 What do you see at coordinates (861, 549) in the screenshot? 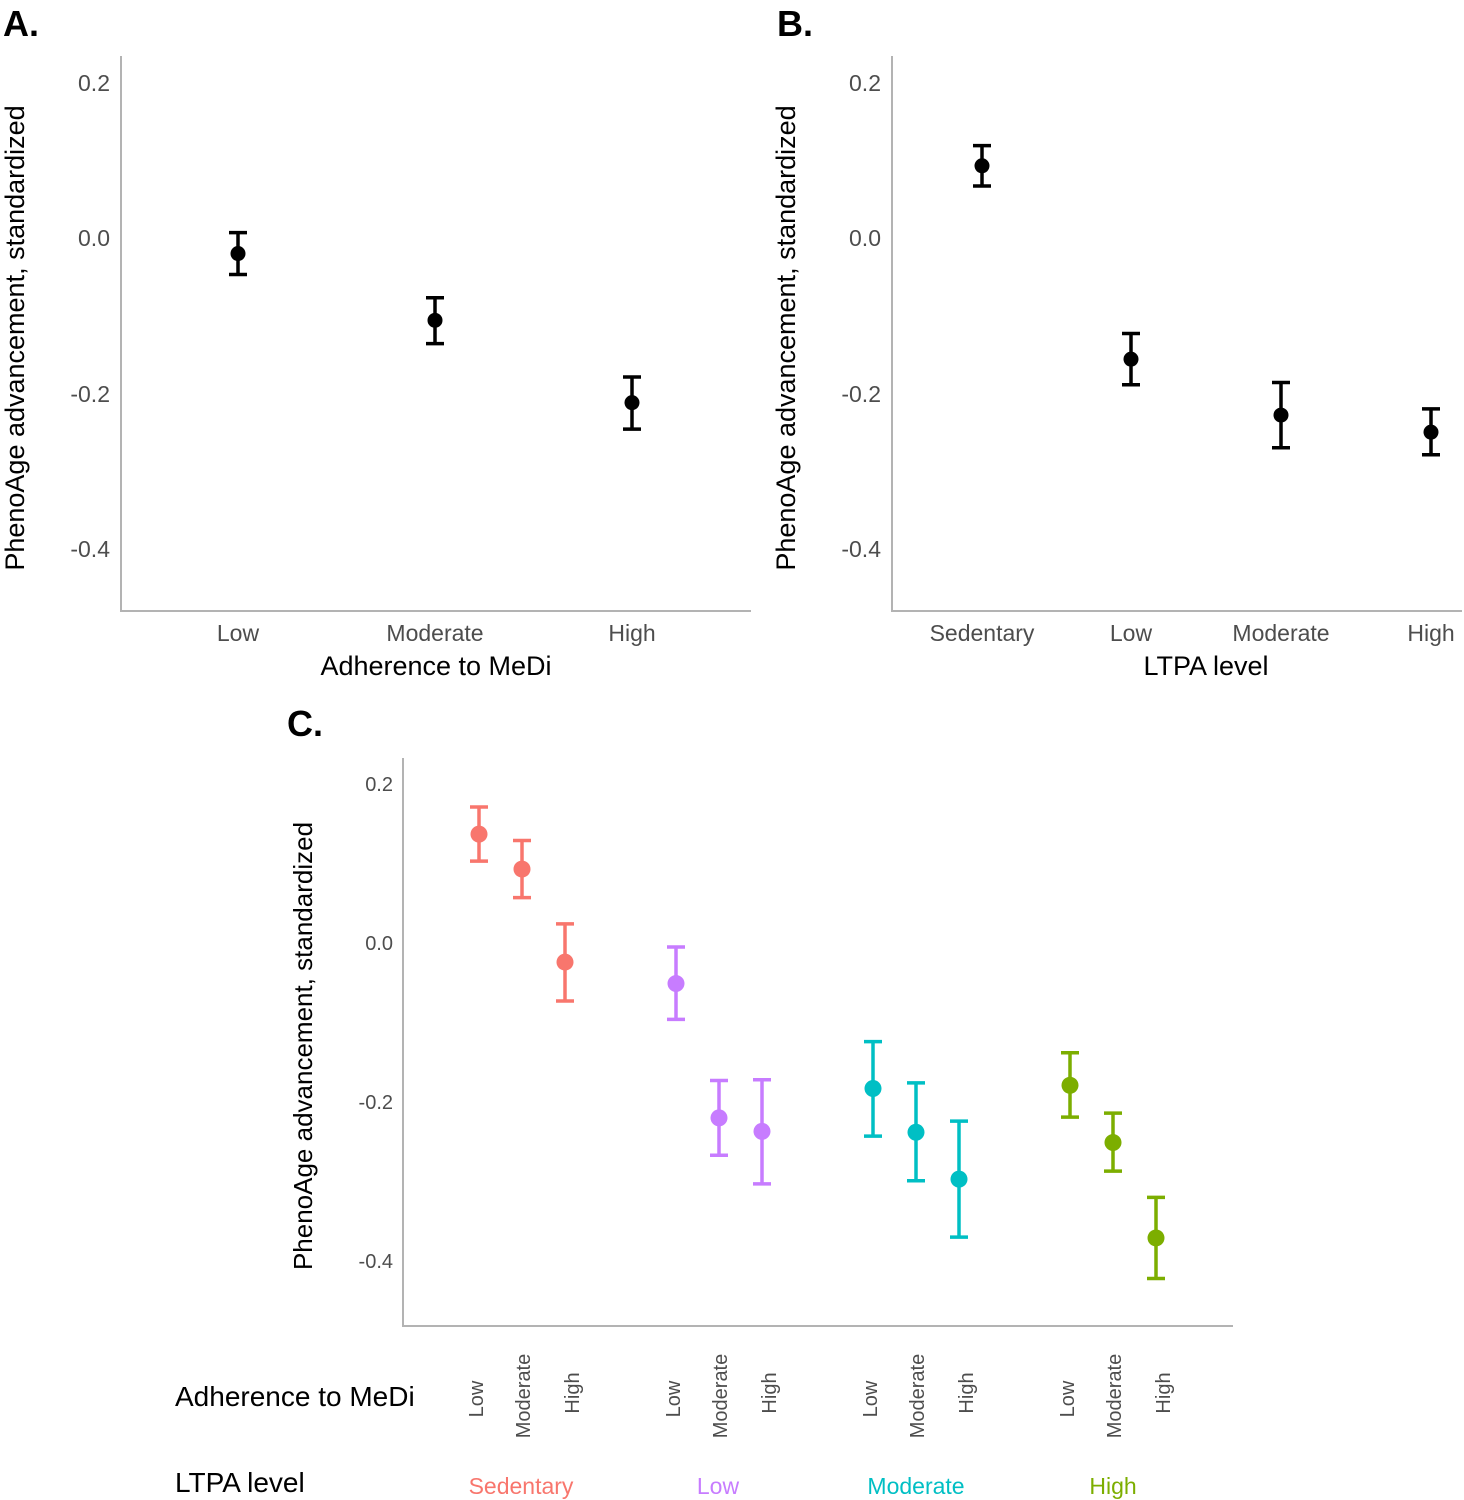
I see `panel-b-y-tick-label: -0.4` at bounding box center [861, 549].